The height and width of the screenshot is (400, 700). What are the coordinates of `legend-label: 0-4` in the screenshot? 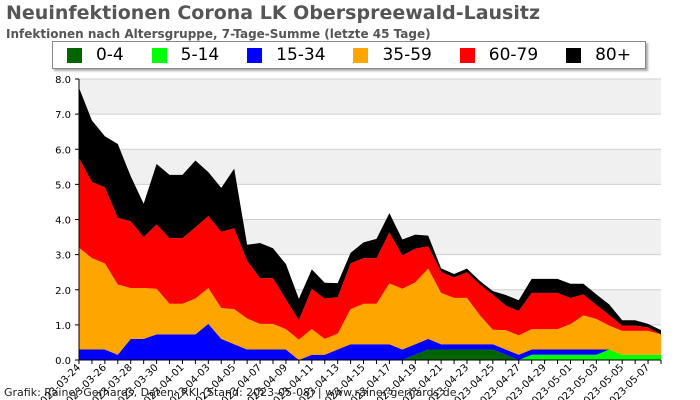 It's located at (109, 55).